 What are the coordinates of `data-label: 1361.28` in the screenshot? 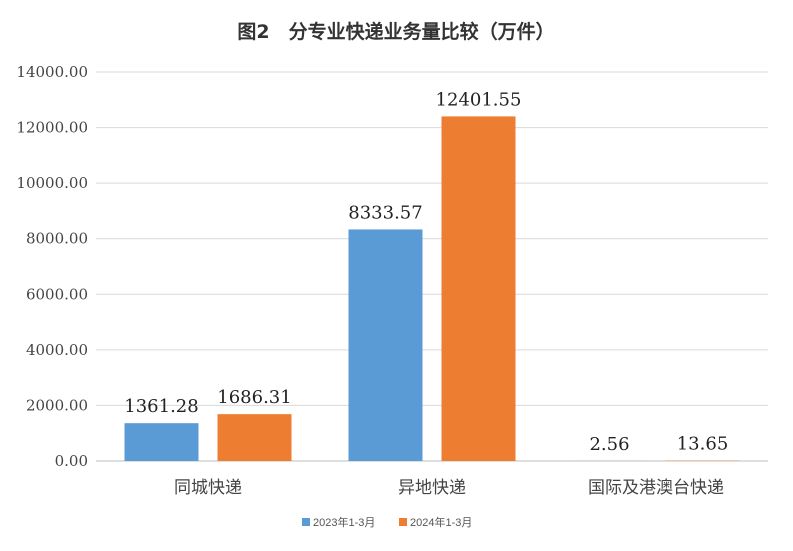 It's located at (161, 406).